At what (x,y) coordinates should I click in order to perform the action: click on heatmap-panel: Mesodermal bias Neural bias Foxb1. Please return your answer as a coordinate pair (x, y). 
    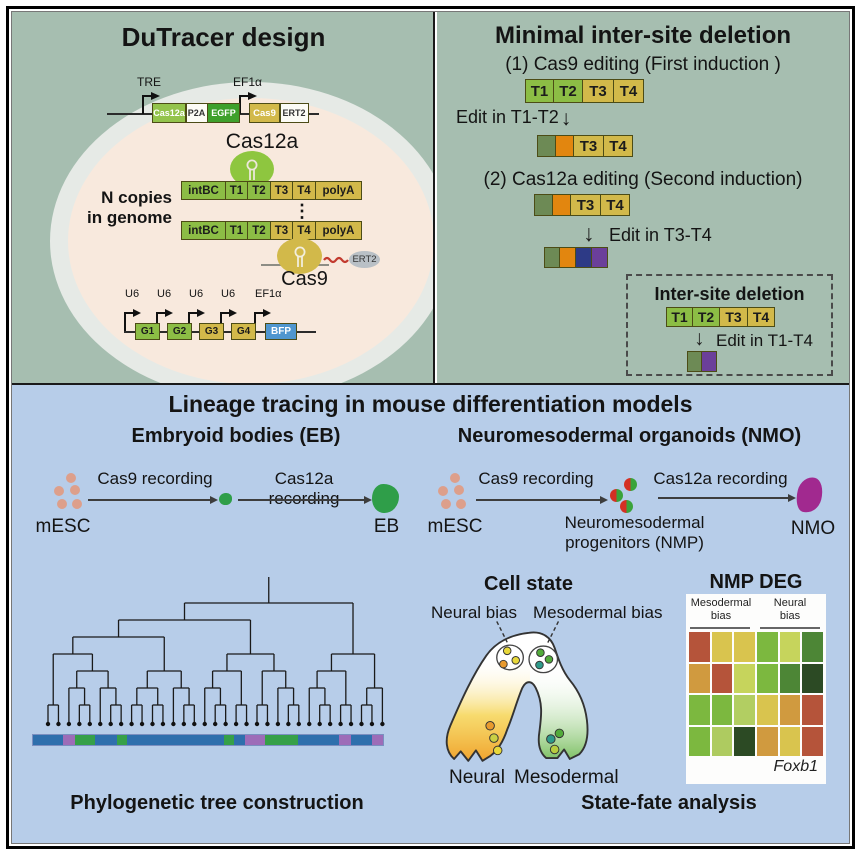
    Looking at the image, I should click on (756, 689).